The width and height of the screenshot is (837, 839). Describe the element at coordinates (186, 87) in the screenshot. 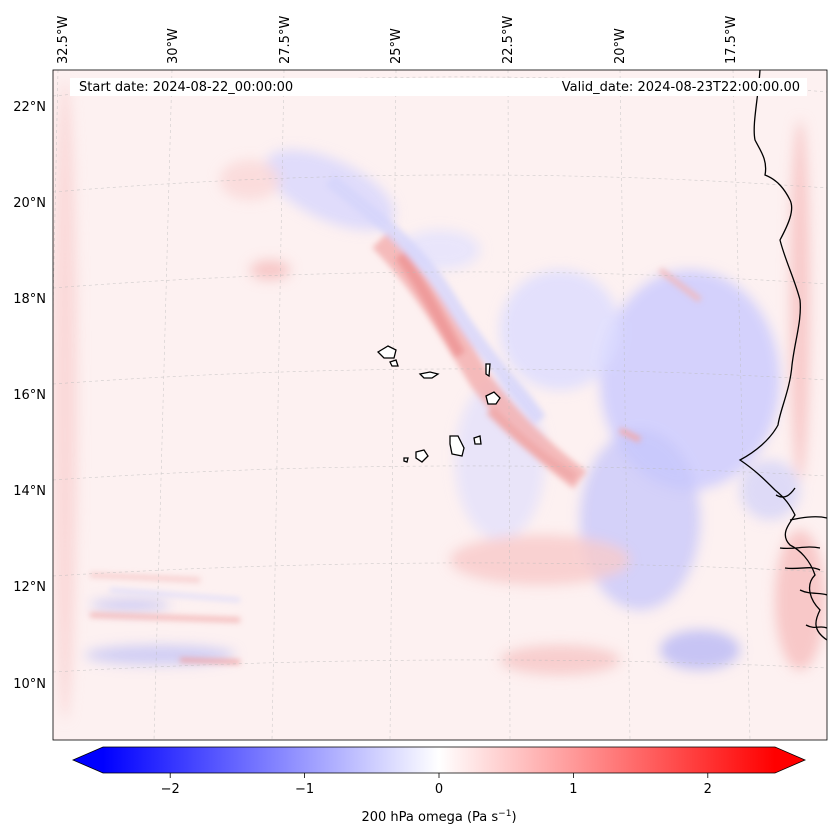

I see `start-date-label: Start date: 2024-08-22_00:00:00` at that location.